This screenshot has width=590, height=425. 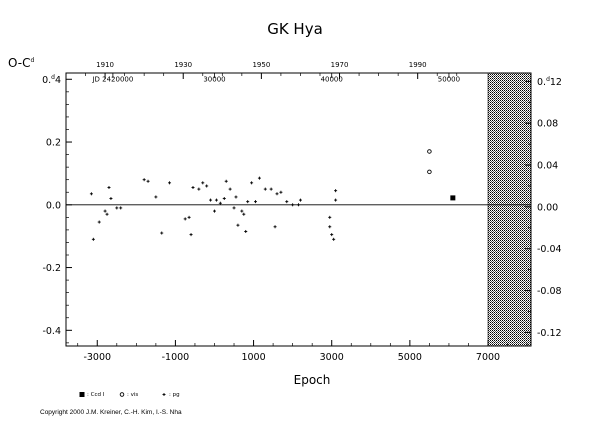 What do you see at coordinates (96, 395) in the screenshot?
I see `legend-label: : Ccd I` at bounding box center [96, 395].